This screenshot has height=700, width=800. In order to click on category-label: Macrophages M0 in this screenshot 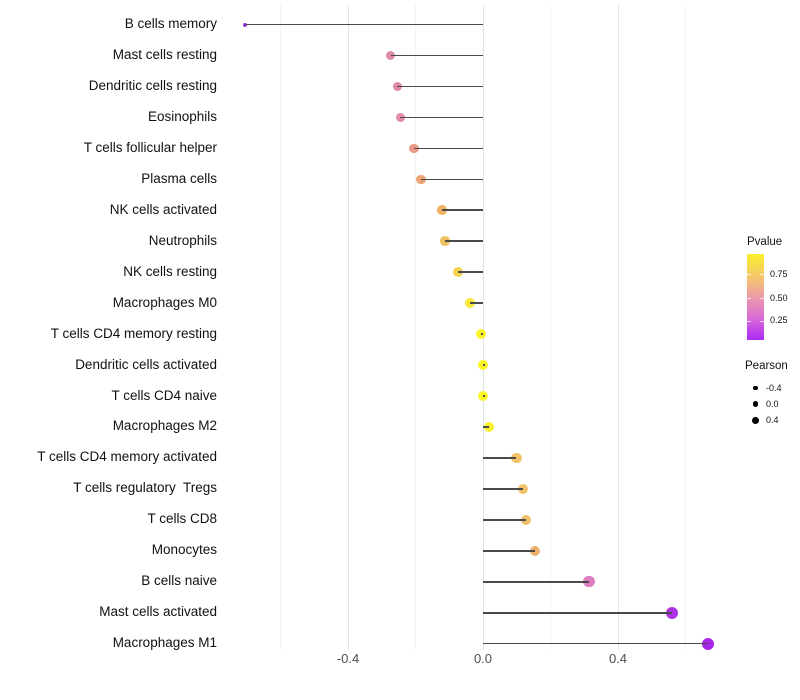, I will do `click(164, 302)`.